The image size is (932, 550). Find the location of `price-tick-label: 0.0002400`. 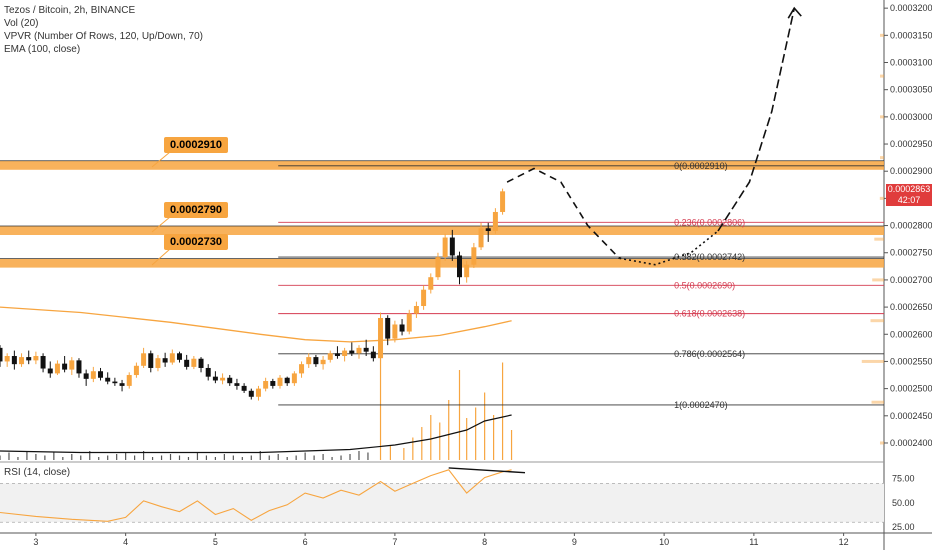

price-tick-label: 0.0002400 is located at coordinates (911, 443).